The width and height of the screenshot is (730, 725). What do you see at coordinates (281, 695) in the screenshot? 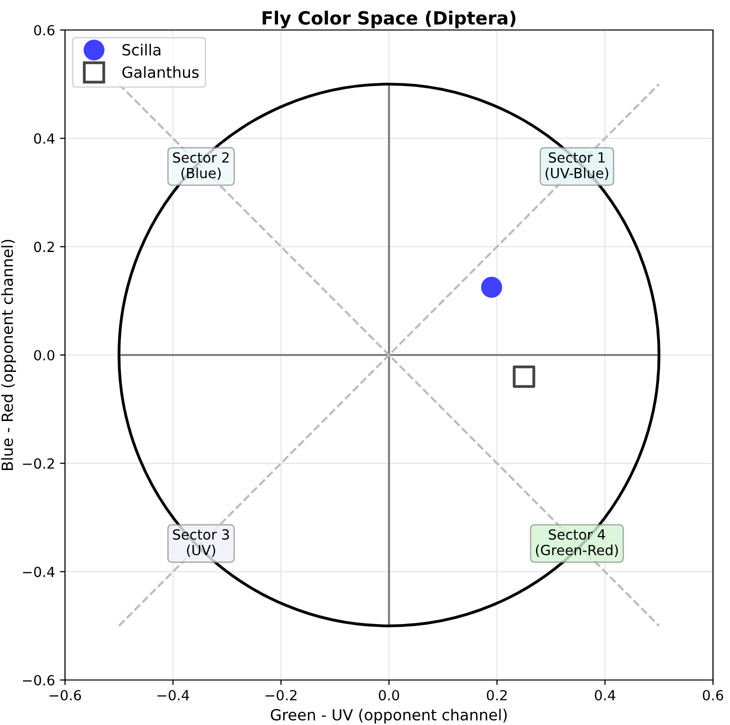
I see `x-tick-label: −0.2` at bounding box center [281, 695].